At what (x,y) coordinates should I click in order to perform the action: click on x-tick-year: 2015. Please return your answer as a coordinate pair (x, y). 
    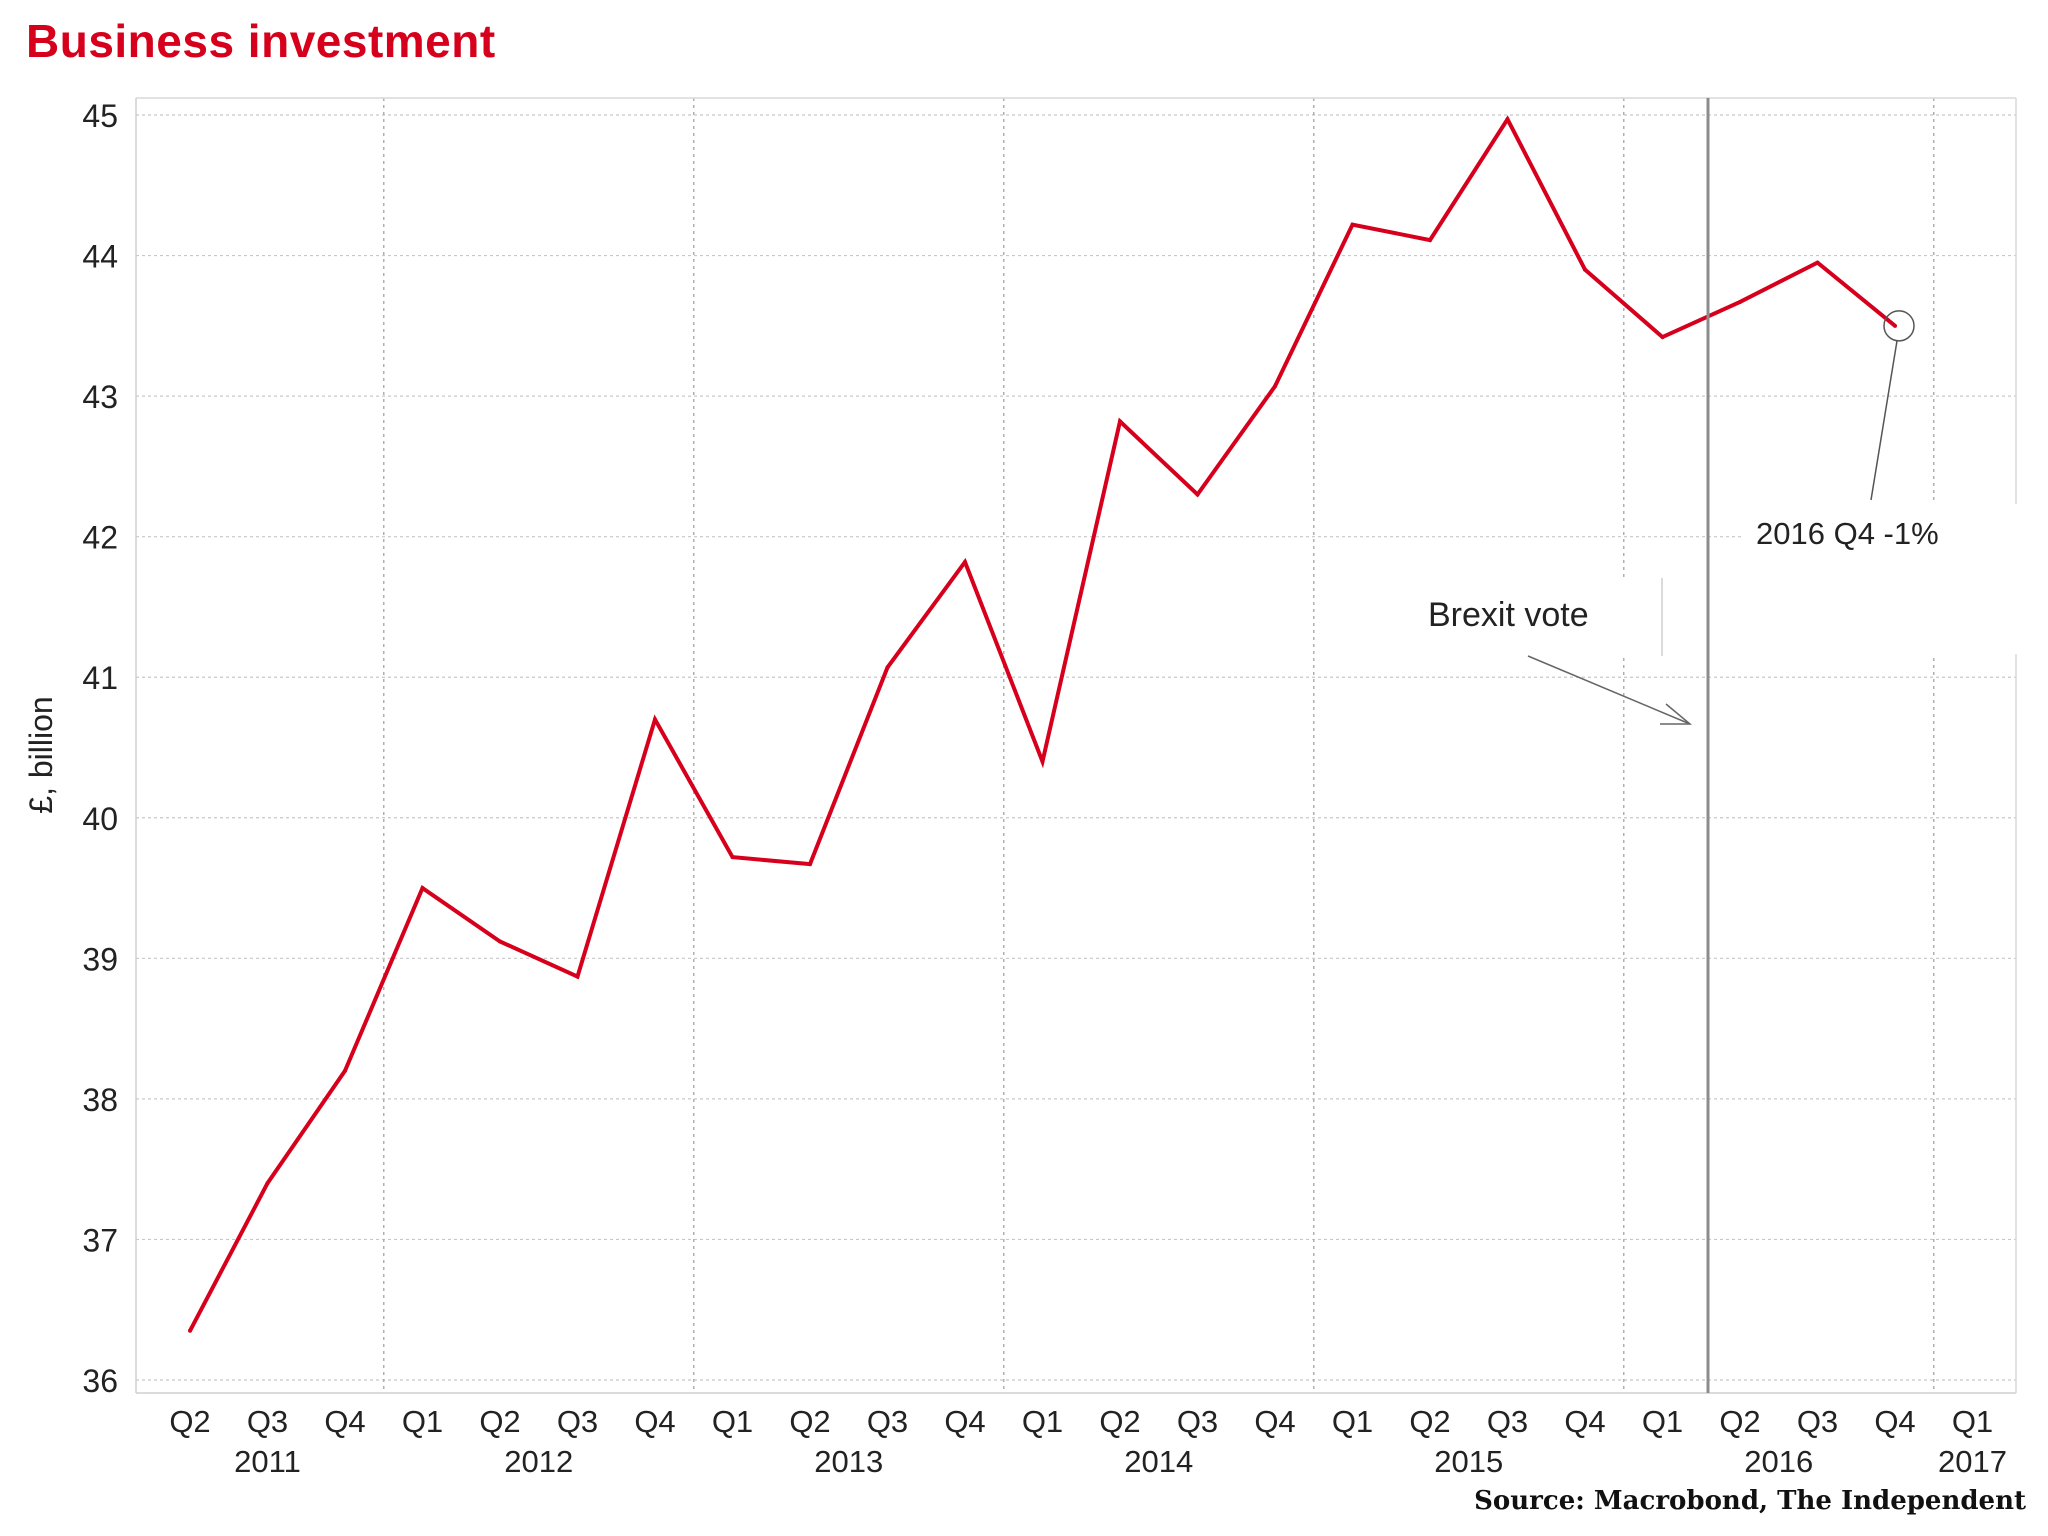
    Looking at the image, I should click on (1468, 1461).